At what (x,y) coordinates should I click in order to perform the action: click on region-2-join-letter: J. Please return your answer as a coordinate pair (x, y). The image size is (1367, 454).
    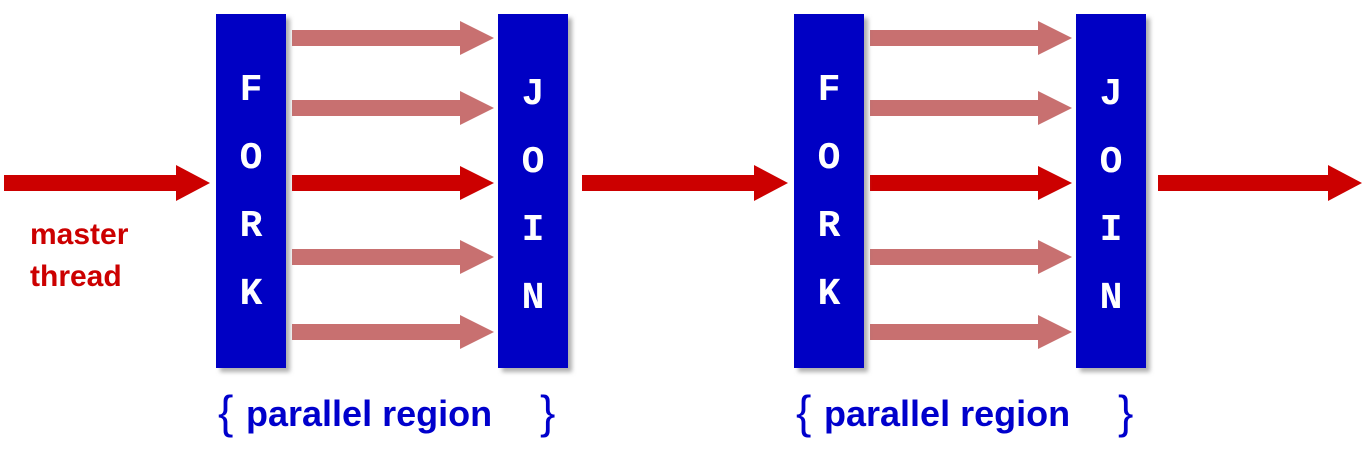
    Looking at the image, I should click on (1111, 94).